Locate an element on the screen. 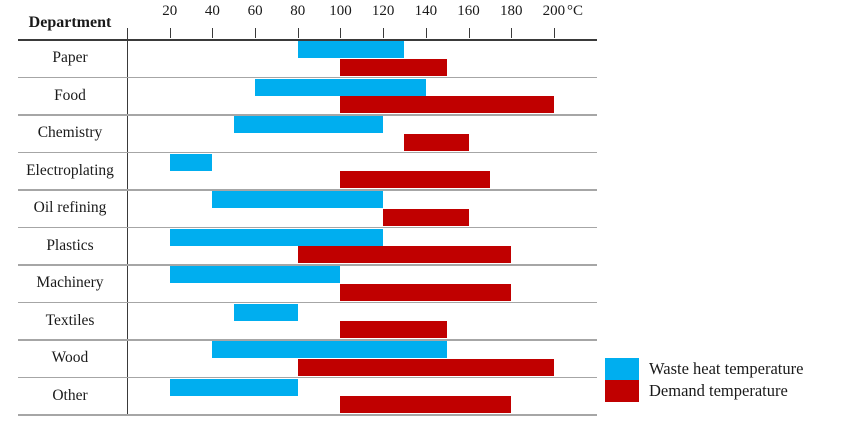 The image size is (848, 435). axis-line-vertical is located at coordinates (127, 221).